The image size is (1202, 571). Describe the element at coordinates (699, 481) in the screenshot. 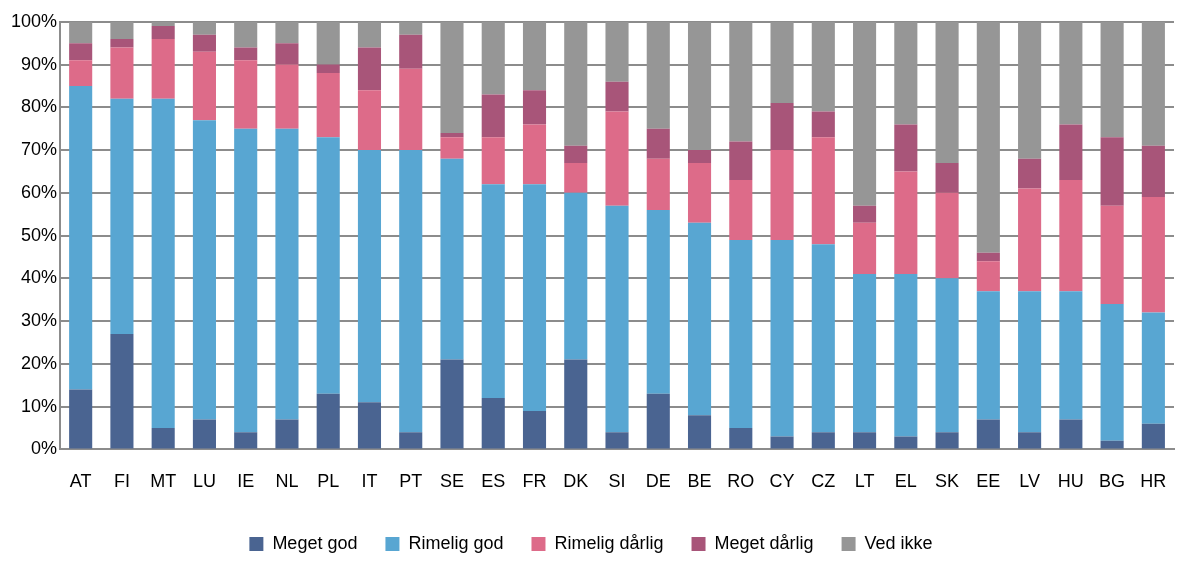

I see `x-tick-label: BE` at that location.